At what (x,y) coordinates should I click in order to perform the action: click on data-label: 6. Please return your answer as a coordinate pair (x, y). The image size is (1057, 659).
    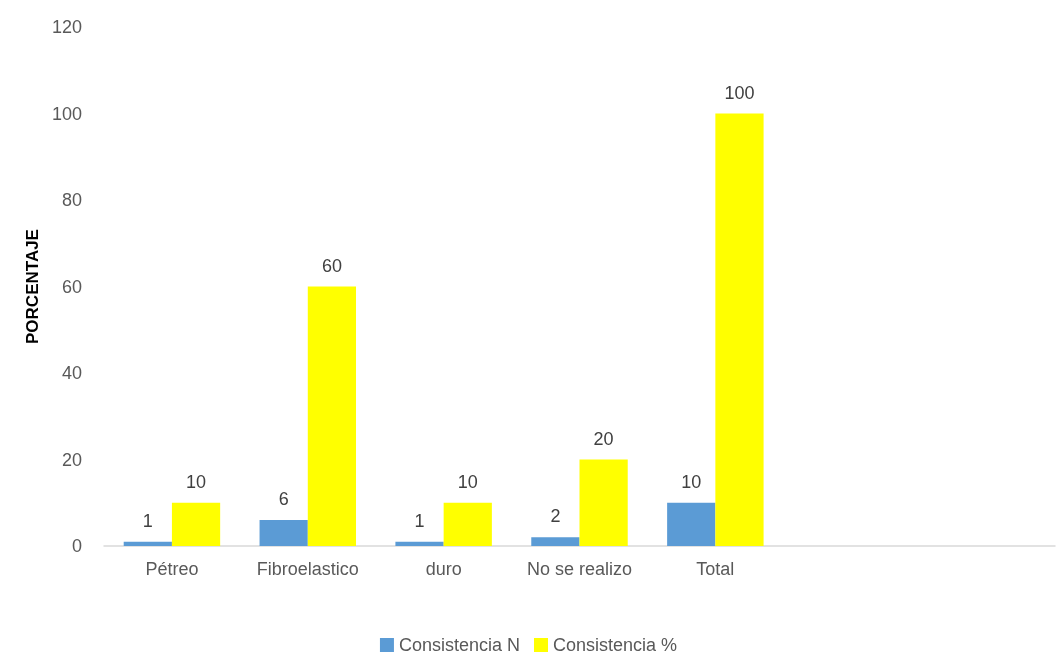
    Looking at the image, I should click on (283, 499).